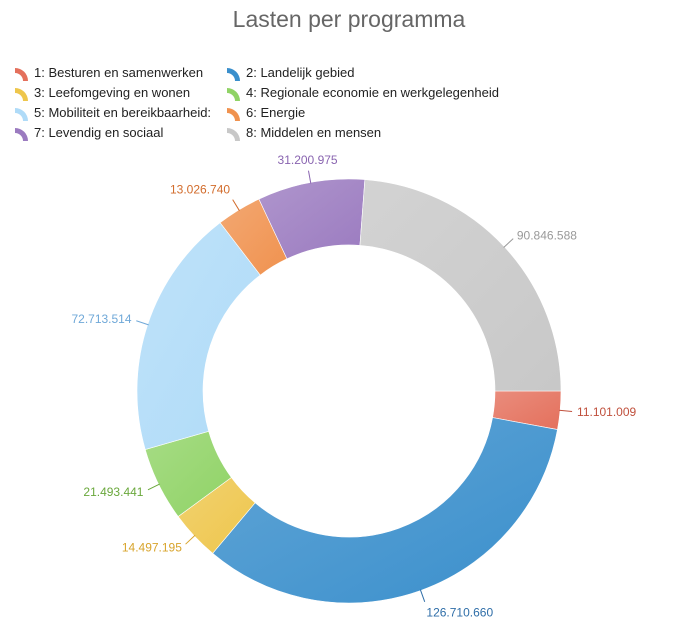 The height and width of the screenshot is (637, 698). What do you see at coordinates (113, 492) in the screenshot?
I see `data-label: 21.493.441` at bounding box center [113, 492].